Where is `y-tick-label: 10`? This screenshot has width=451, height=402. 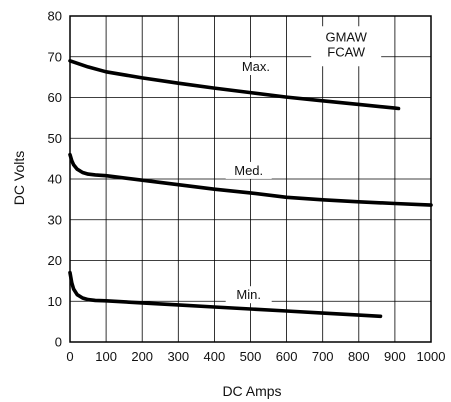 y-tick-label: 10 is located at coordinates (55, 301).